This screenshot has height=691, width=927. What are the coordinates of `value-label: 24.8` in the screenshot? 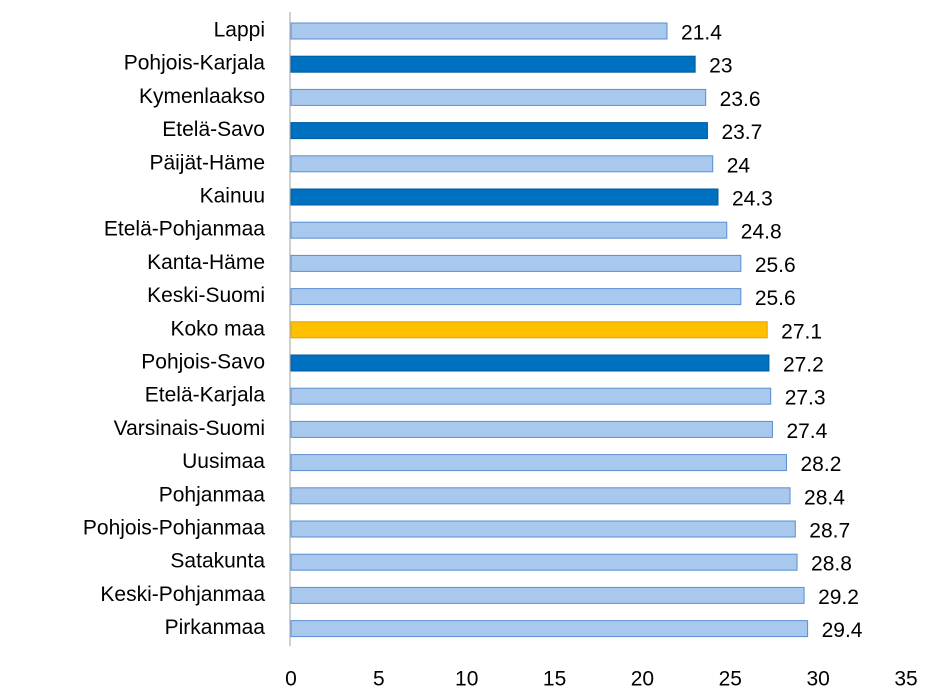 It's located at (761, 232).